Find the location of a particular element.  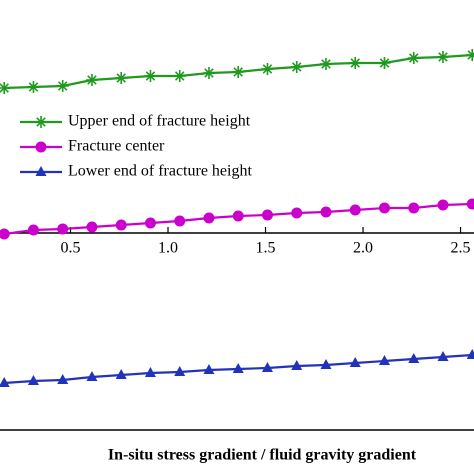

legend-label: Upper end of fracture height is located at coordinates (159, 121).